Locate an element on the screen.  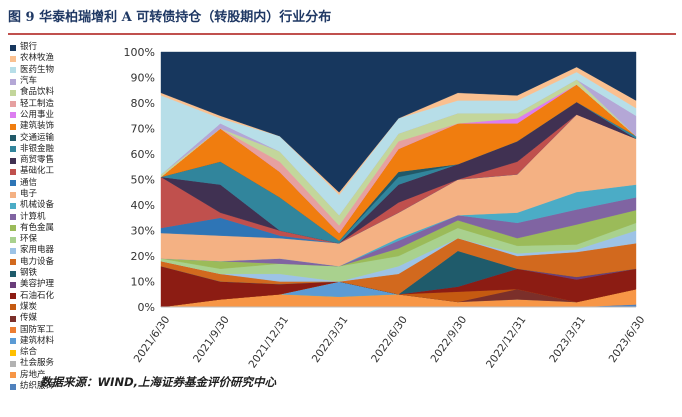
legend-item: 纺织服饰 is located at coordinates (69, 386).